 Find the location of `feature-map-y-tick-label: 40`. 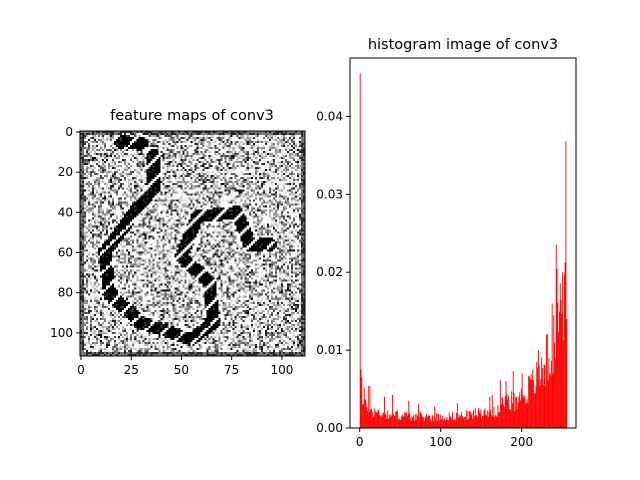

feature-map-y-tick-label: 40 is located at coordinates (65, 212).